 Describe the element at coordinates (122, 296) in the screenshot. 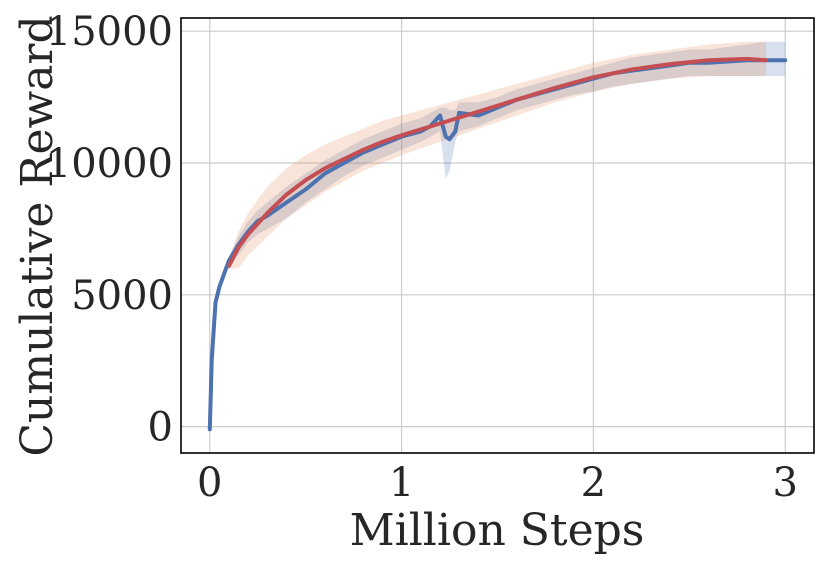

I see `y-tick-label: 5000` at that location.